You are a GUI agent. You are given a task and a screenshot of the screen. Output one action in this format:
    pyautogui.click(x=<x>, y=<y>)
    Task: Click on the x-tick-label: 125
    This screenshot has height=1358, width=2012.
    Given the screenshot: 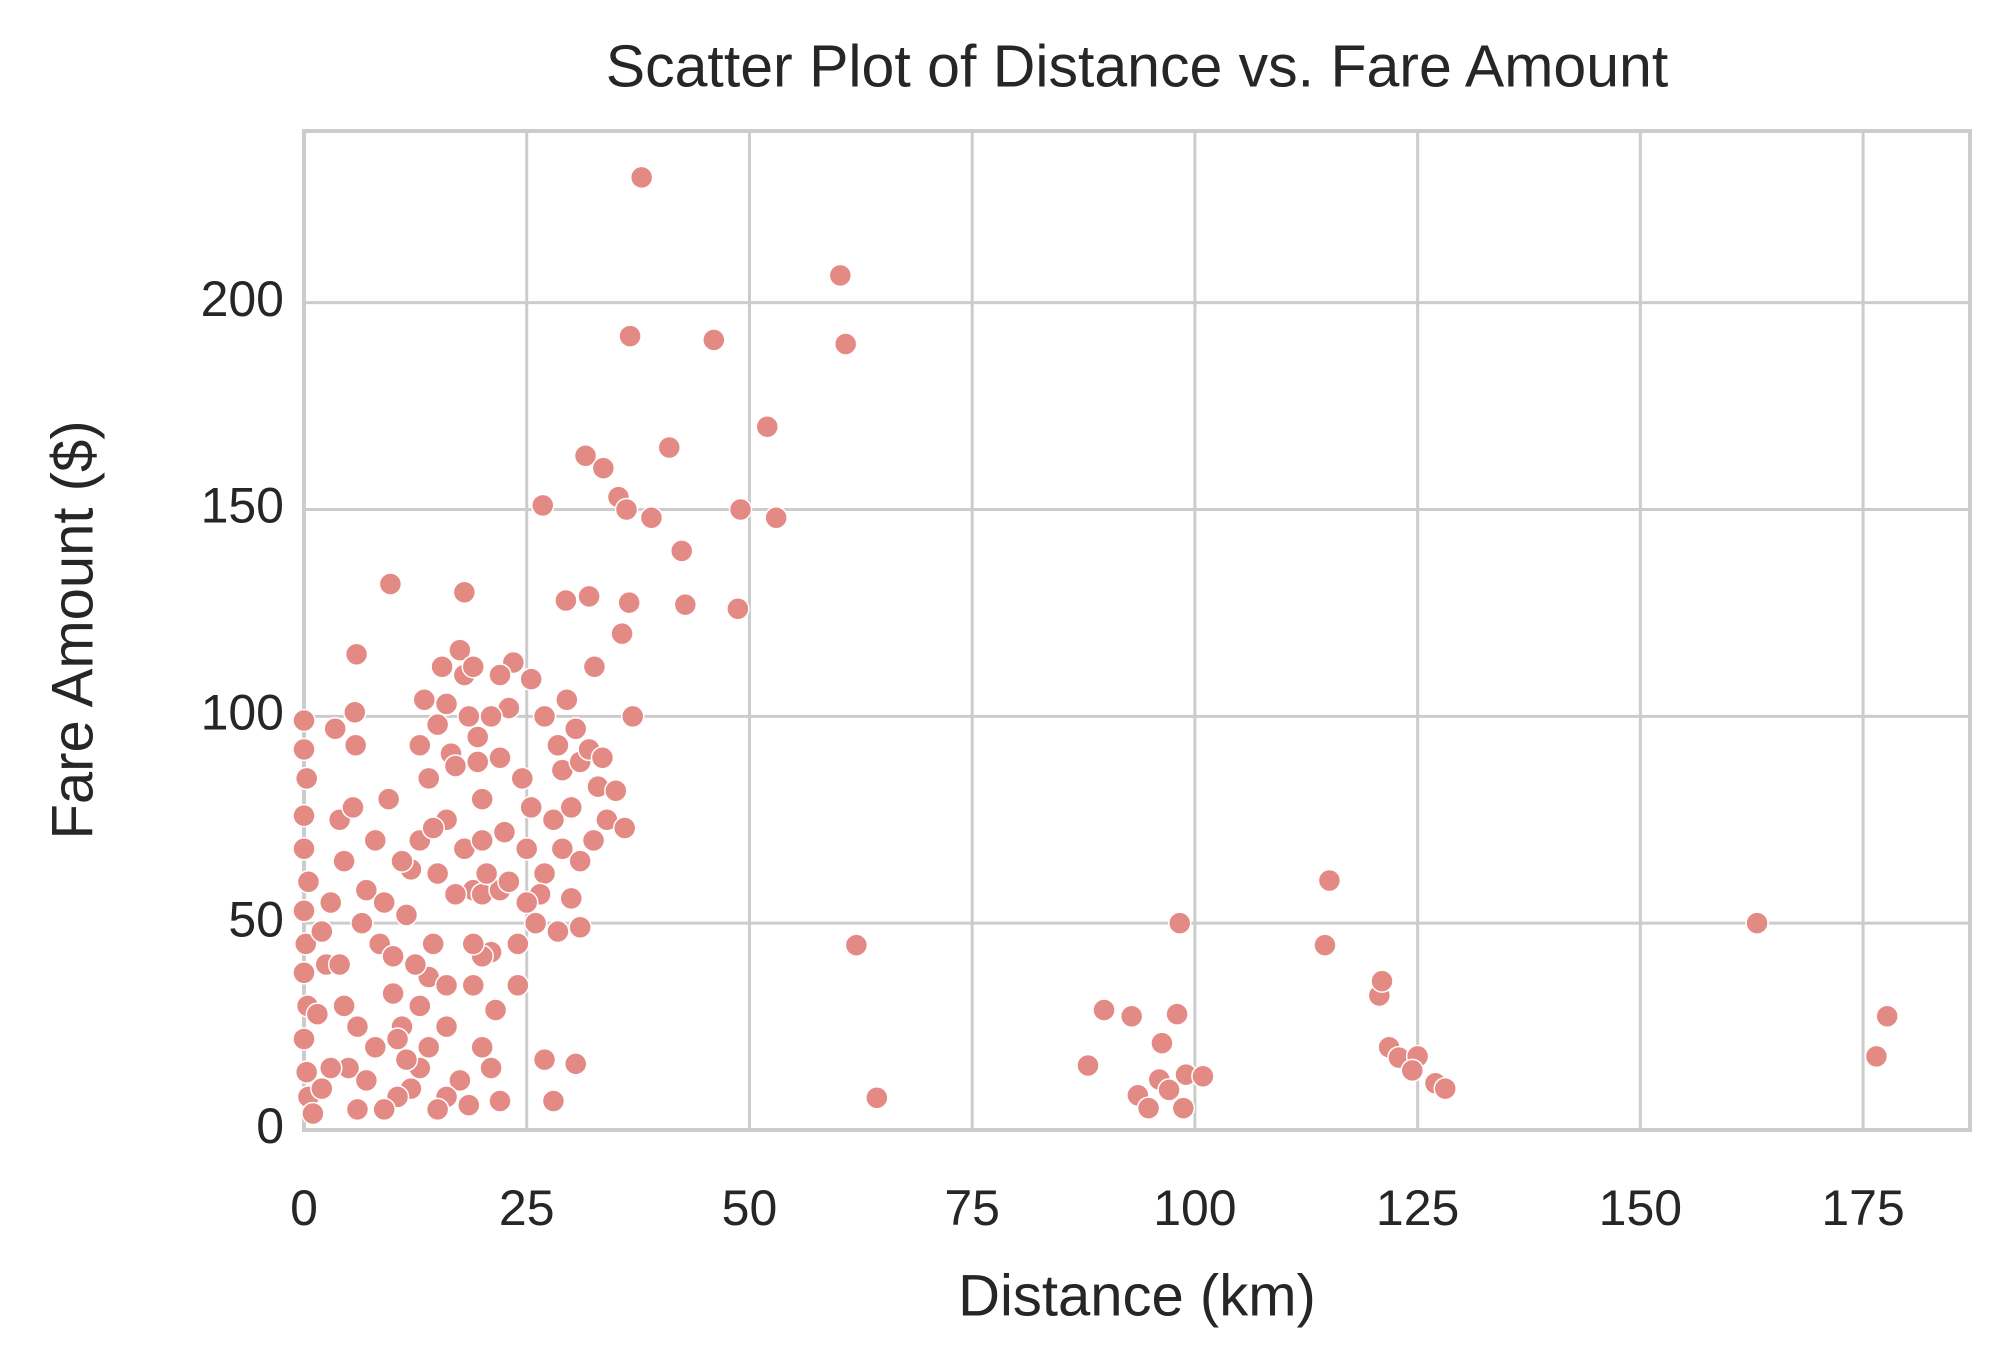 What is the action you would take?
    pyautogui.click(x=1417, y=1208)
    